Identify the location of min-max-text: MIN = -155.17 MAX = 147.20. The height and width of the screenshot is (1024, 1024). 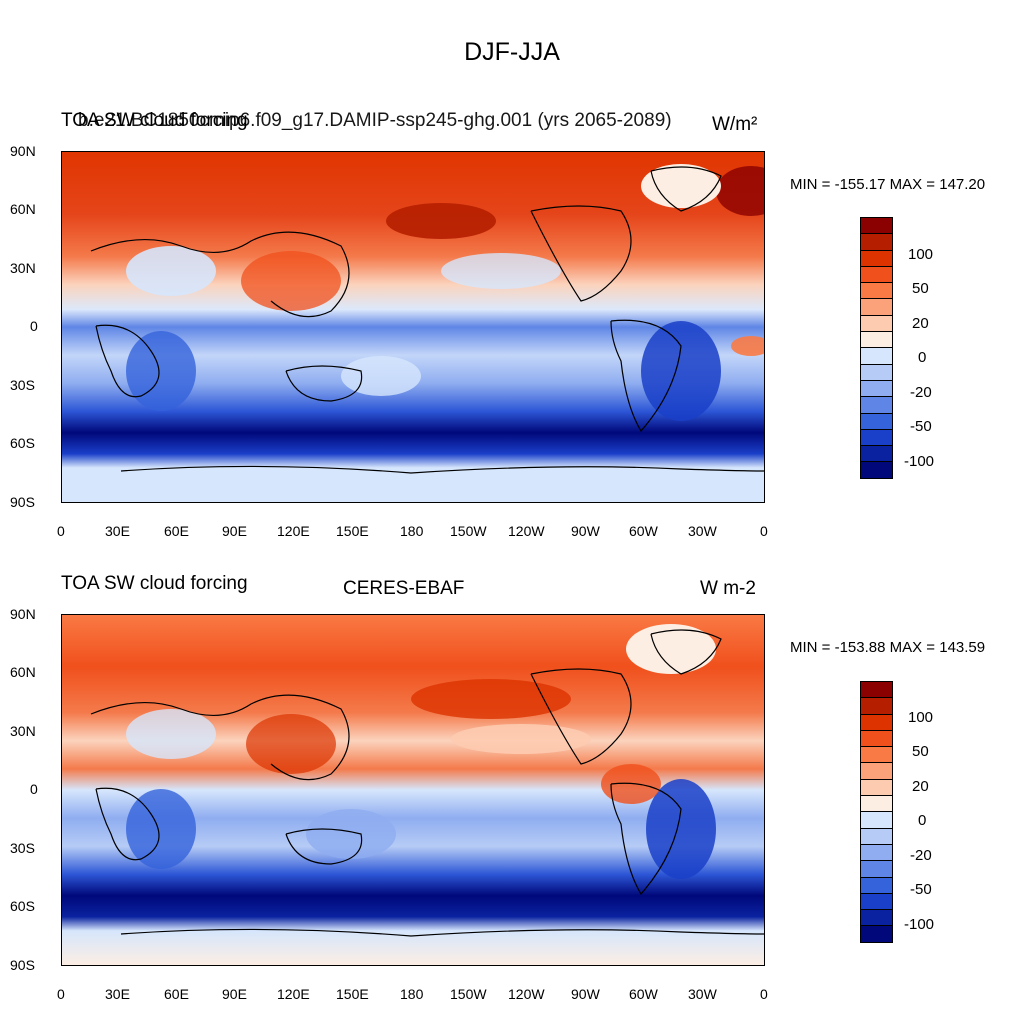
(888, 184).